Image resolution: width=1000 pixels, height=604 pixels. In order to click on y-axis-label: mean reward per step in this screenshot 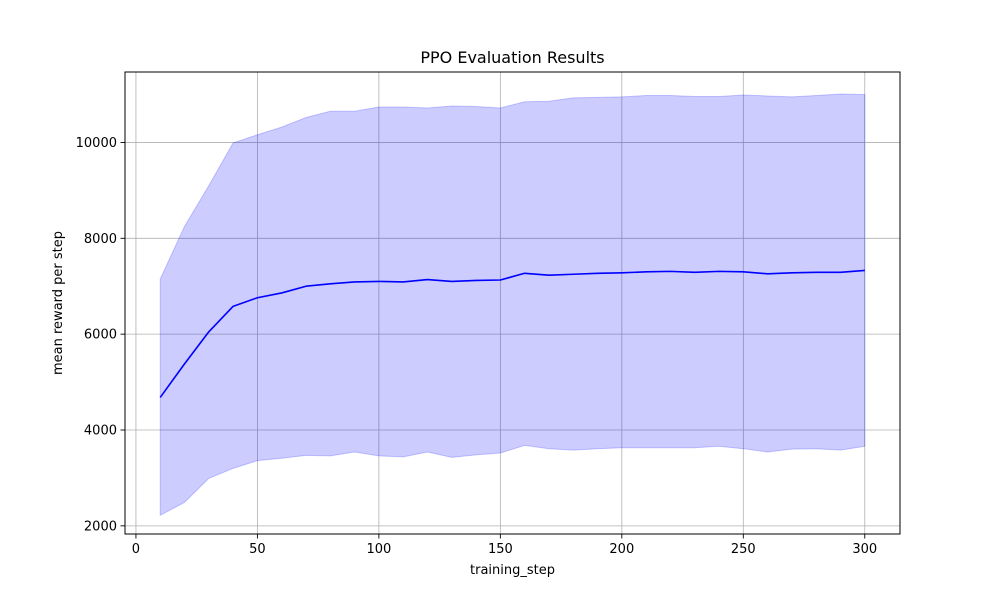, I will do `click(58, 303)`.